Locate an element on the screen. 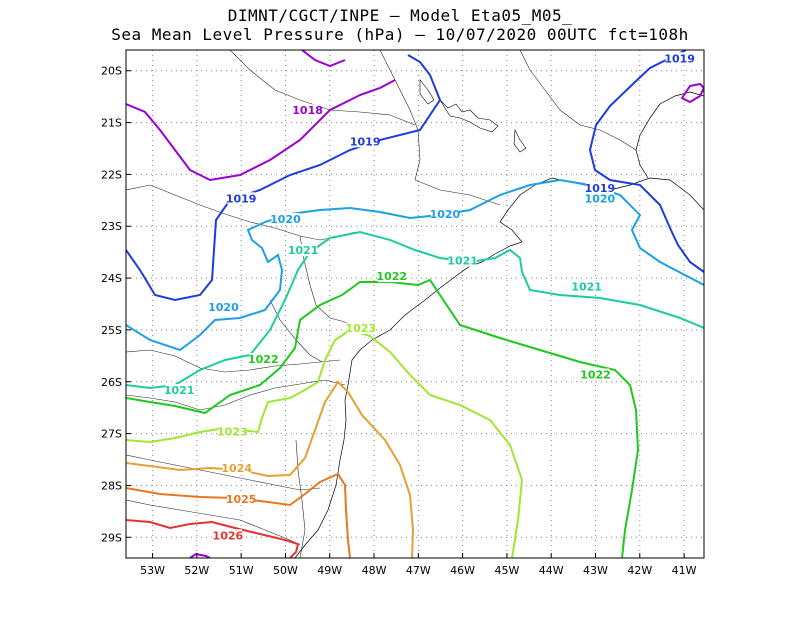 This screenshot has height=618, width=800. lat-tick-label: 23S is located at coordinates (111, 226).